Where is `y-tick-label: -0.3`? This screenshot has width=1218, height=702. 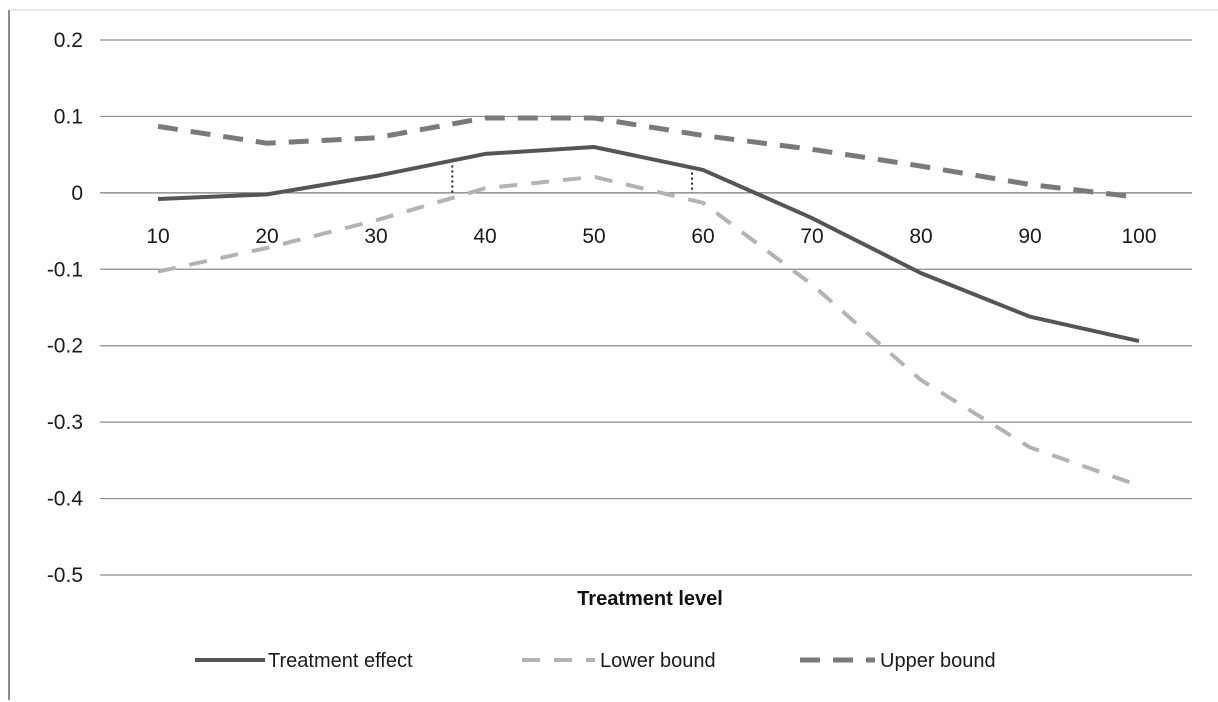 y-tick-label: -0.3 is located at coordinates (65, 422).